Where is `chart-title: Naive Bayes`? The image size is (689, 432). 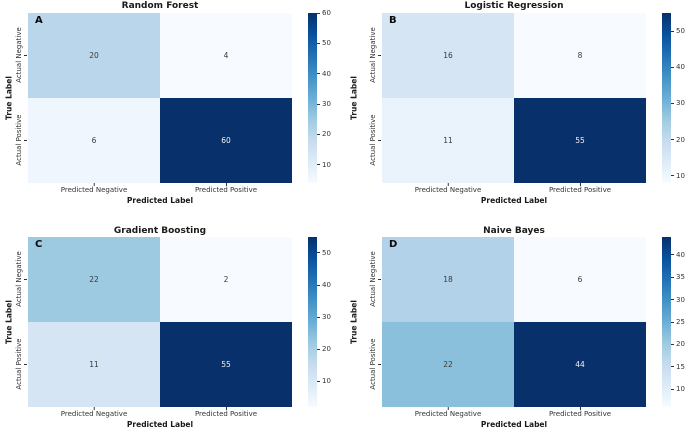 chart-title: Naive Bayes is located at coordinates (514, 231).